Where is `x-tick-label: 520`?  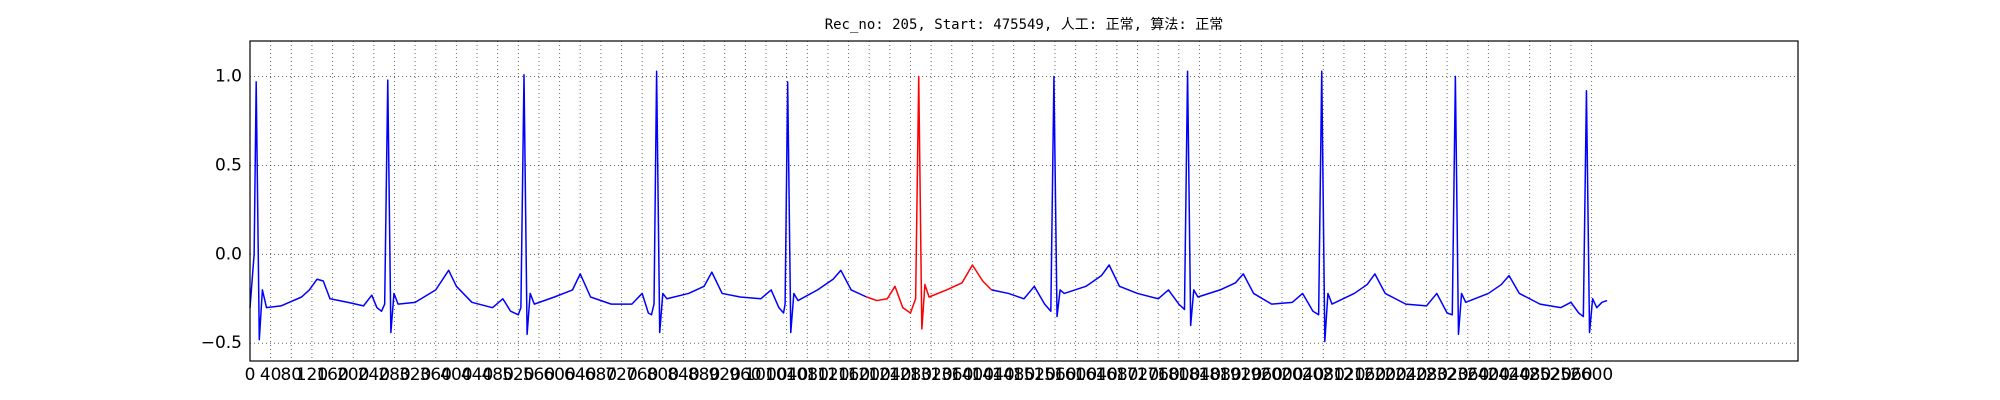 x-tick-label: 520 is located at coordinates (518, 375).